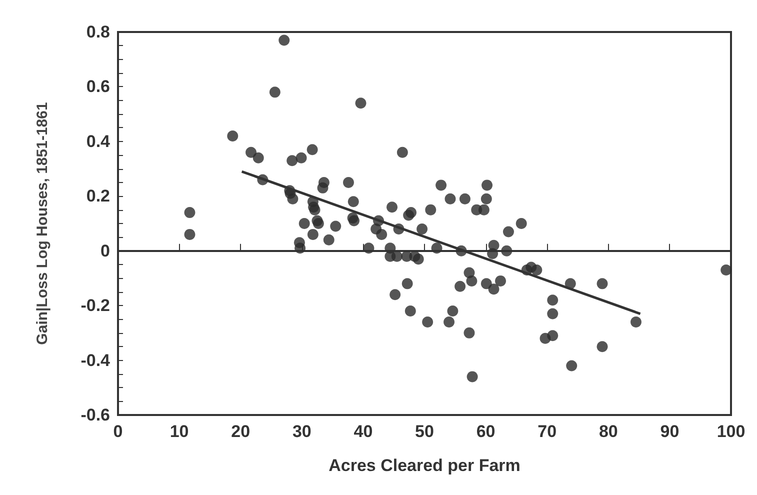 The image size is (757, 495). I want to click on y-tick-label: -0.2, so click(95, 306).